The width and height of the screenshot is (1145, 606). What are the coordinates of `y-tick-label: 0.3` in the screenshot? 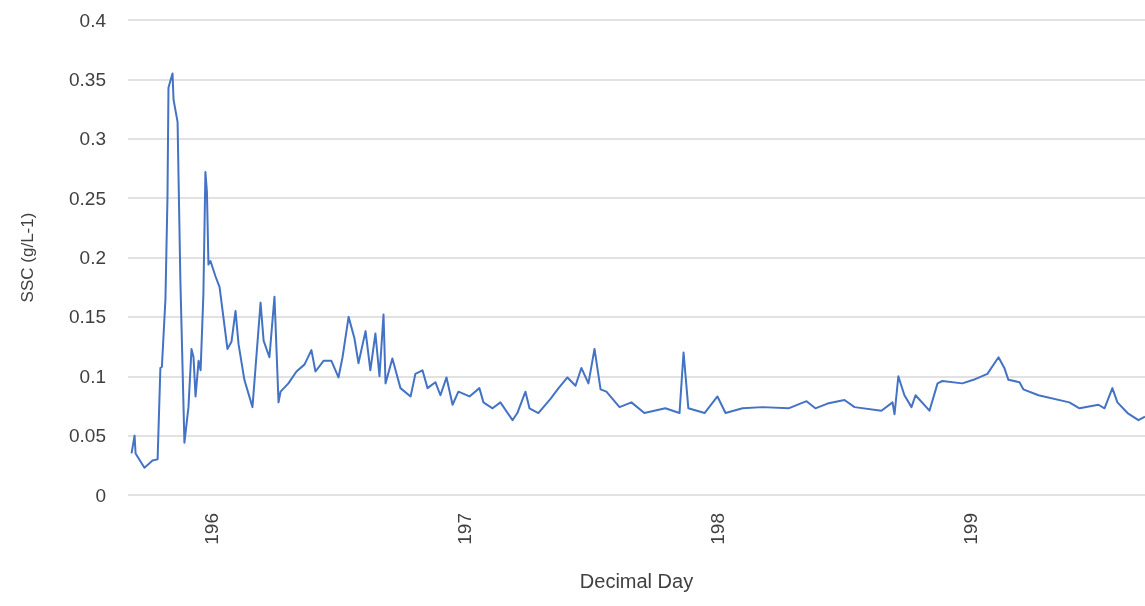 It's located at (92, 139).